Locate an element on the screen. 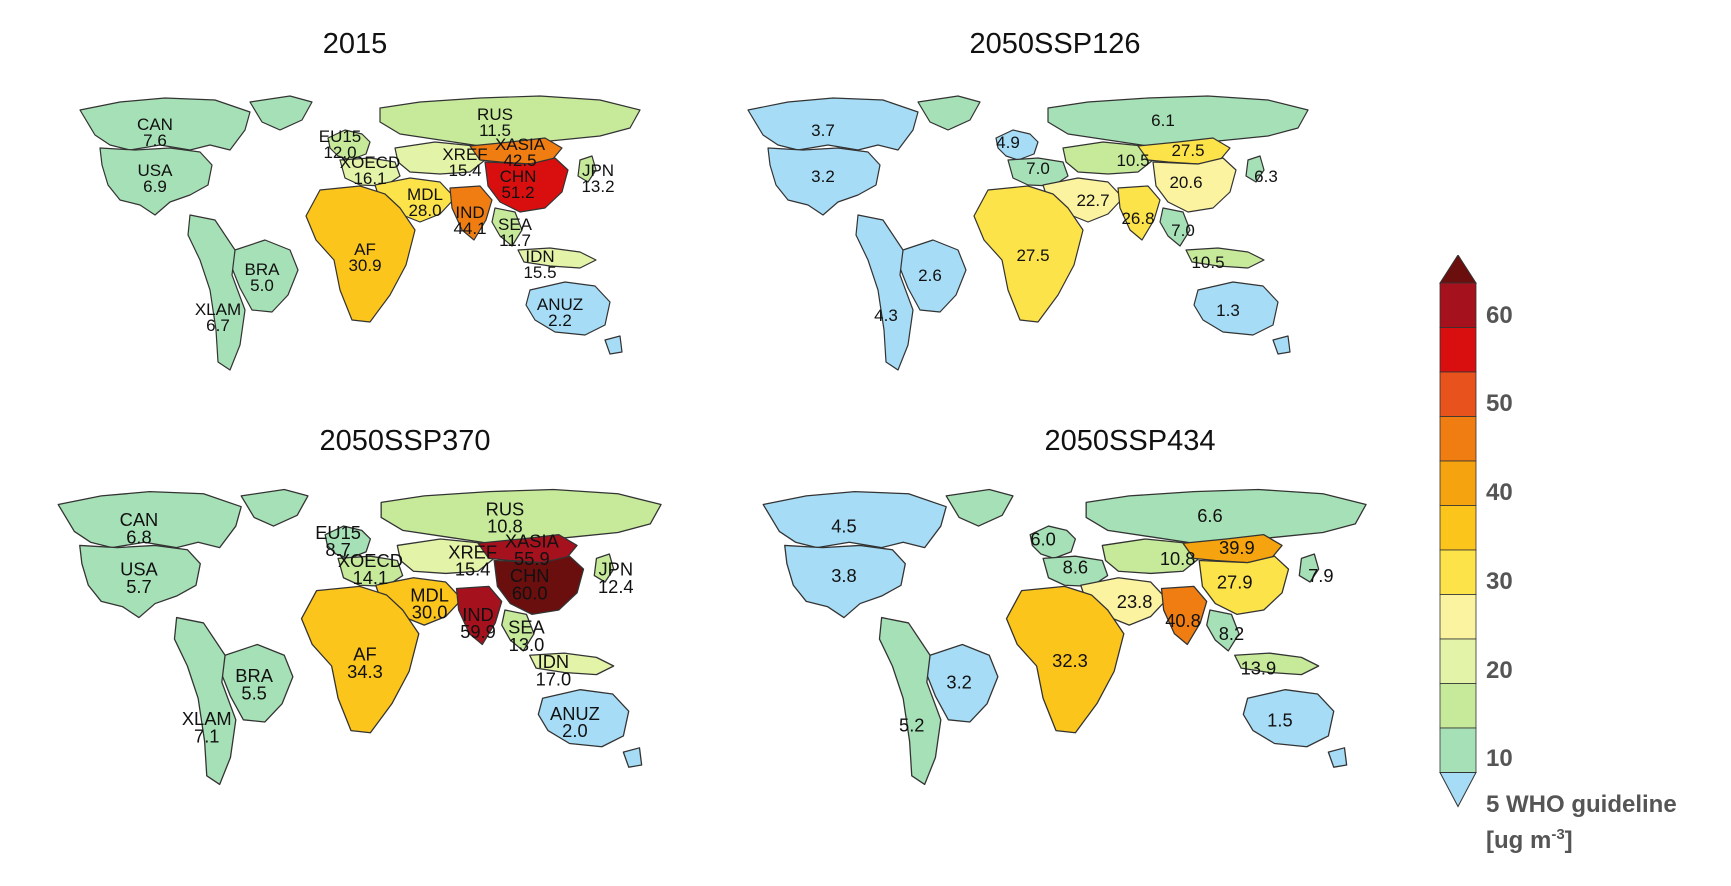 The image size is (1731, 886). region-value-rus: 6.6 is located at coordinates (1209, 515).